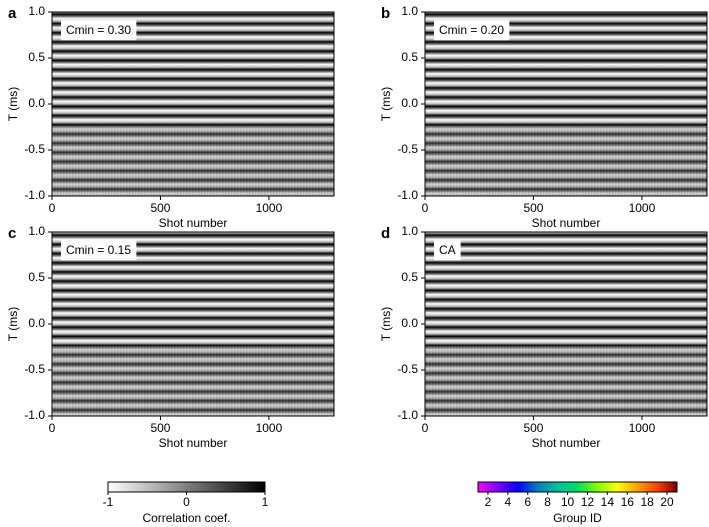 The height and width of the screenshot is (527, 709). Describe the element at coordinates (488, 502) in the screenshot. I see `colorbar-tick-label: 2` at that location.